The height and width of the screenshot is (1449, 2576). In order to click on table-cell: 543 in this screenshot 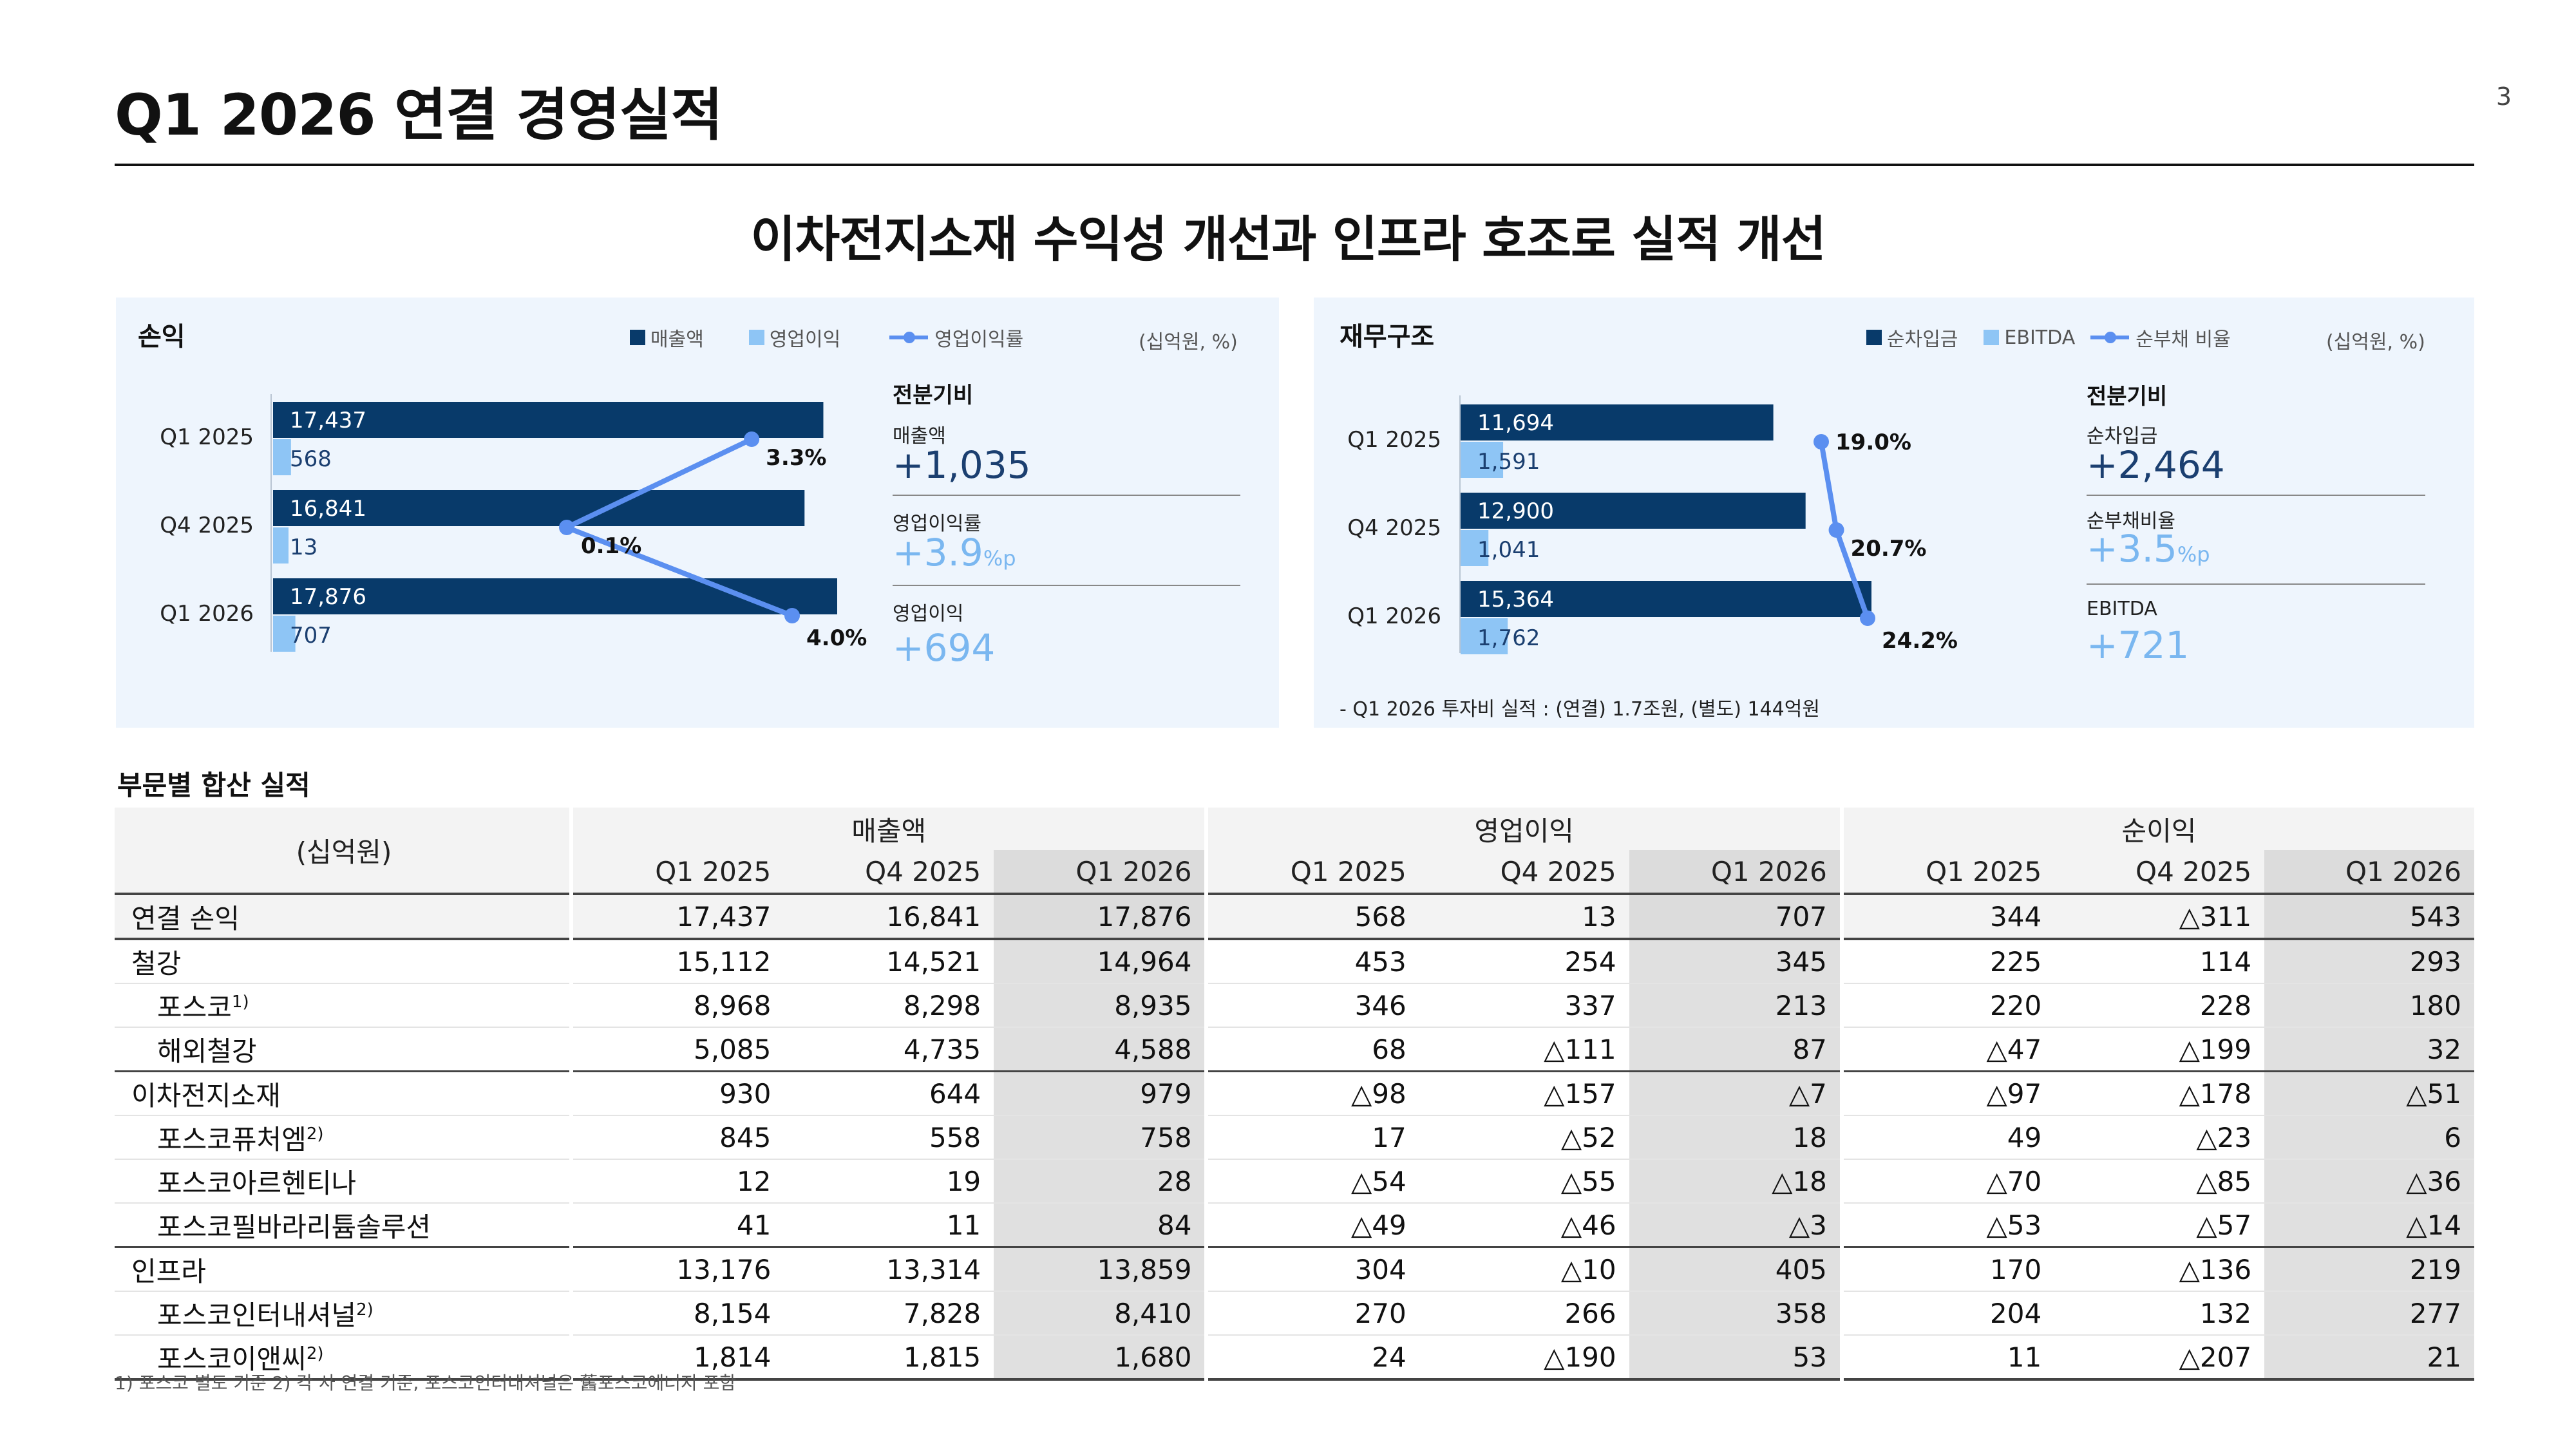, I will do `click(2369, 916)`.